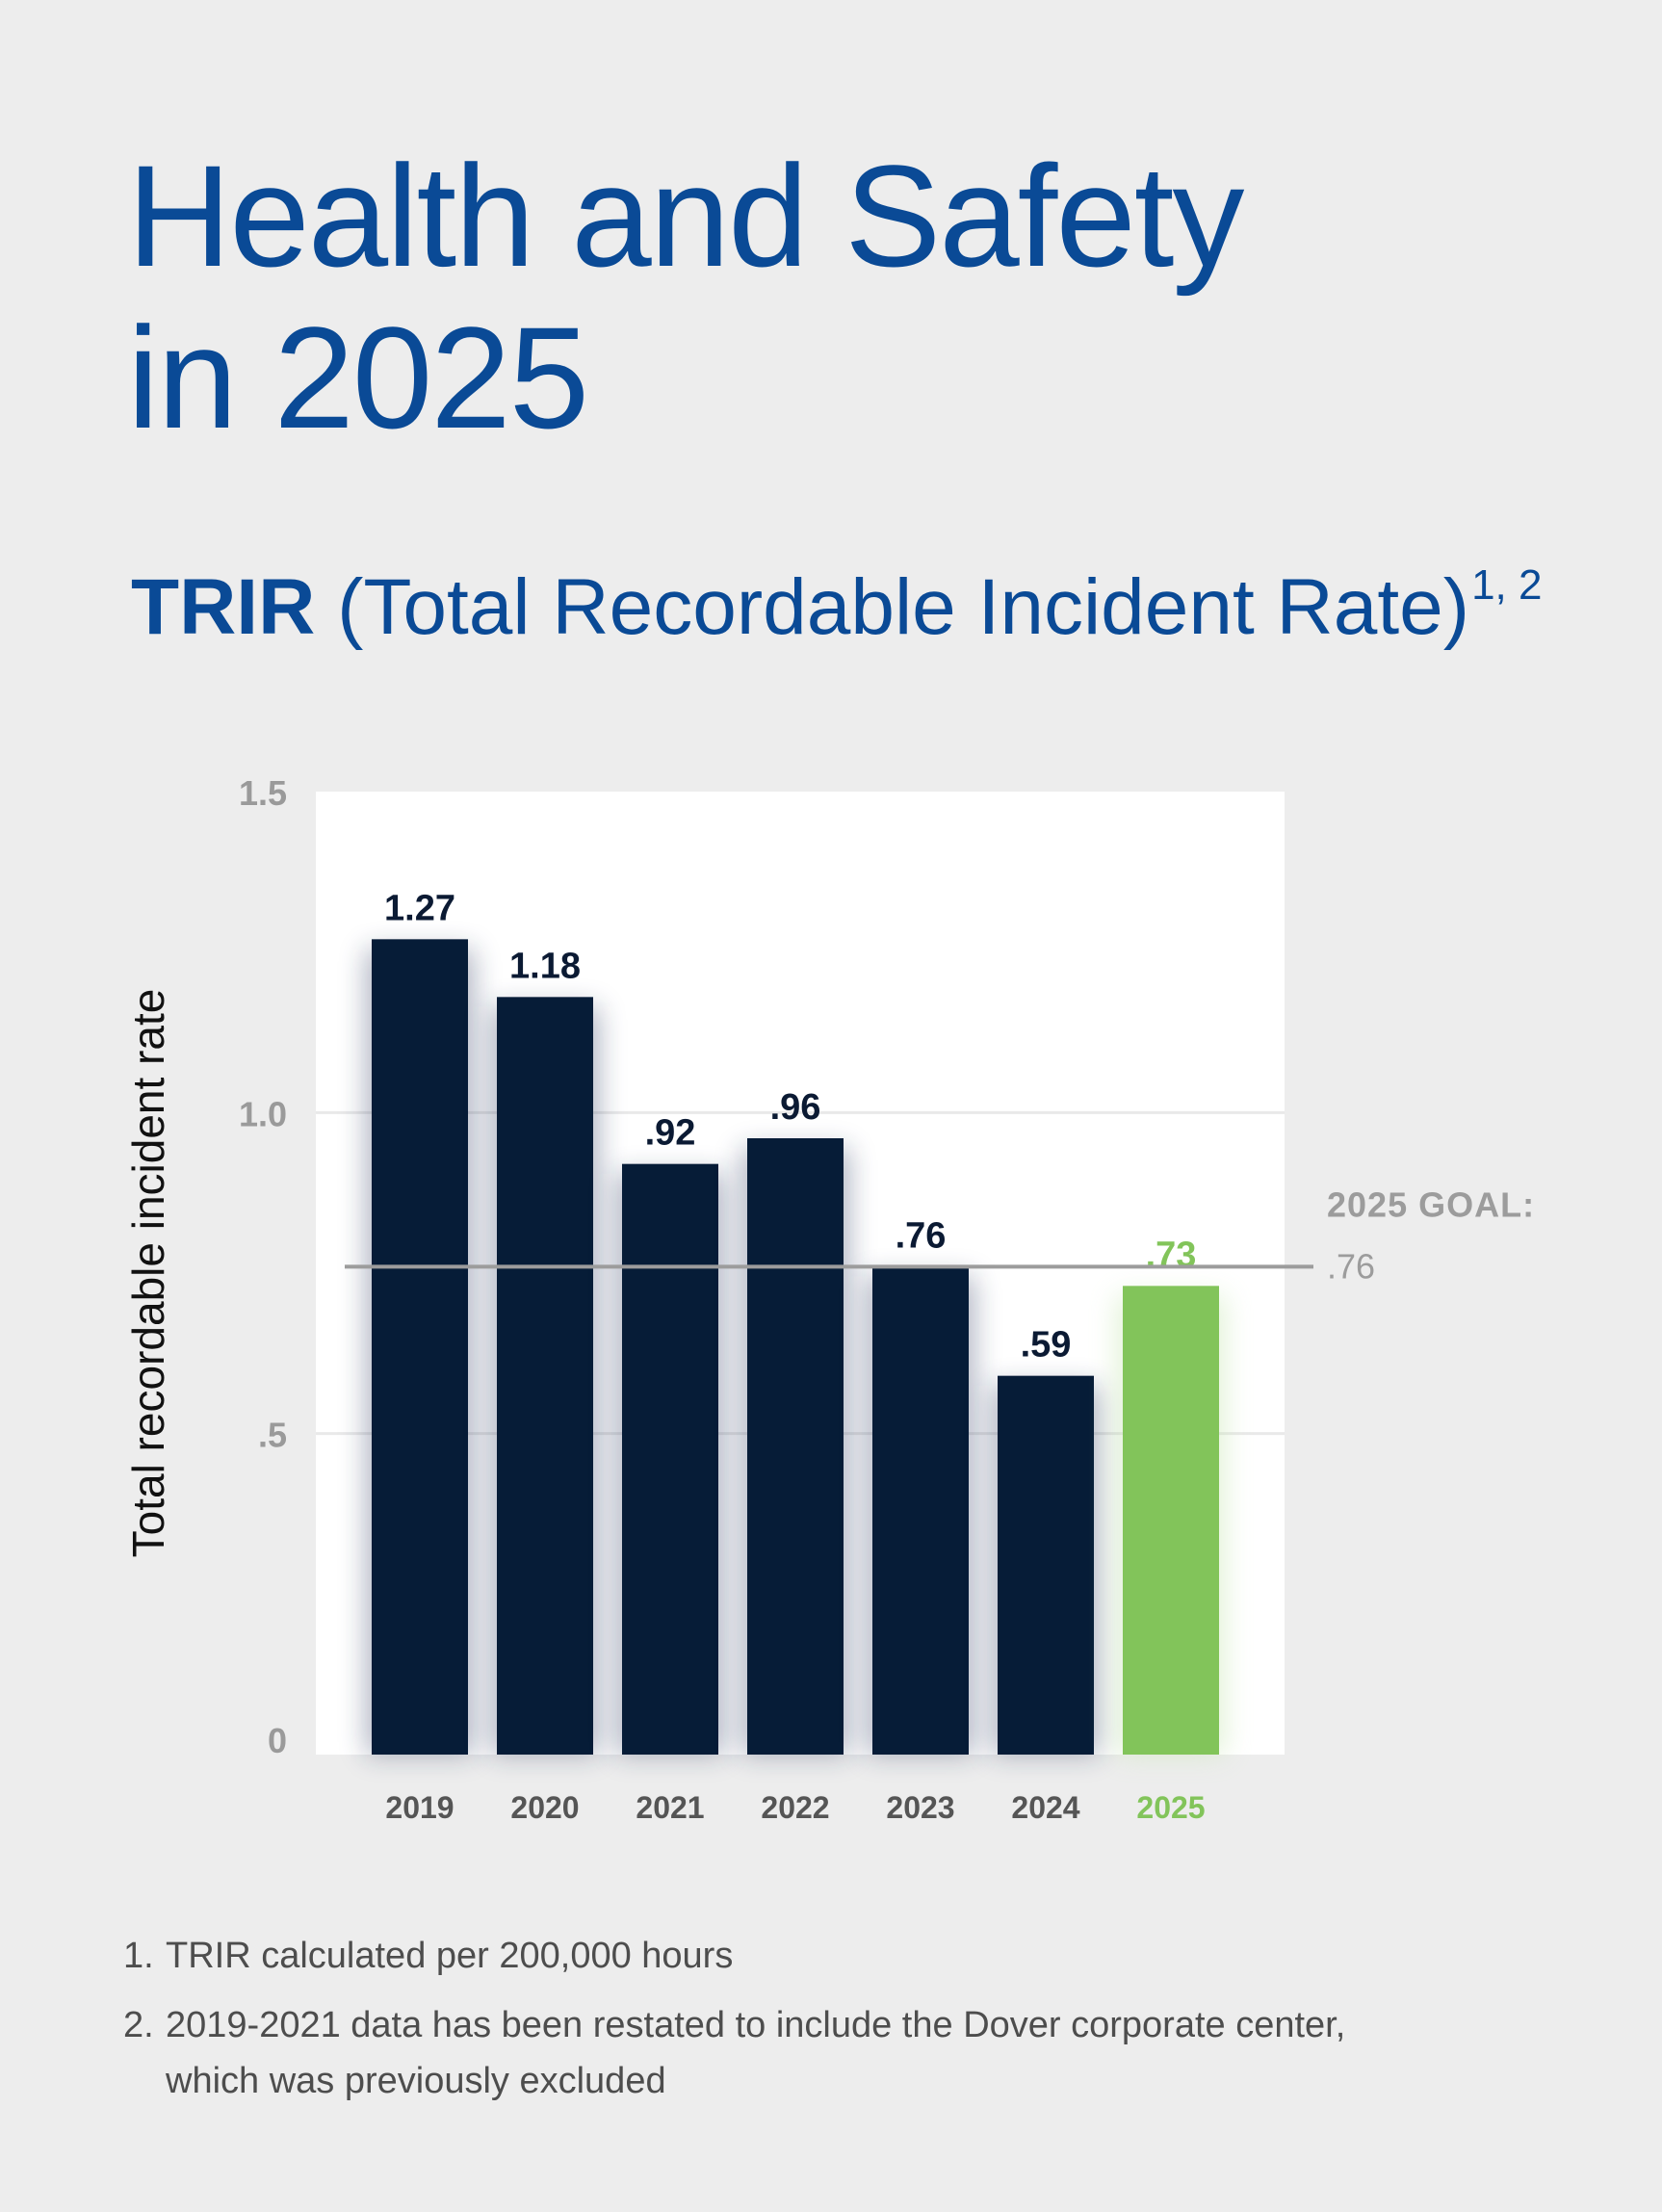 The width and height of the screenshot is (1662, 2212). What do you see at coordinates (1507, 585) in the screenshot?
I see `subtitle-footnote-ref: 1, 2` at bounding box center [1507, 585].